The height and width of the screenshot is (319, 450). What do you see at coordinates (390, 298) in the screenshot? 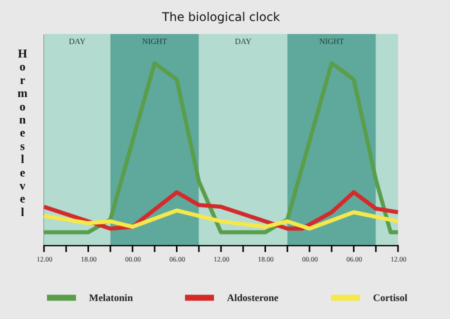
I see `legend-label: Cortisol` at bounding box center [390, 298].